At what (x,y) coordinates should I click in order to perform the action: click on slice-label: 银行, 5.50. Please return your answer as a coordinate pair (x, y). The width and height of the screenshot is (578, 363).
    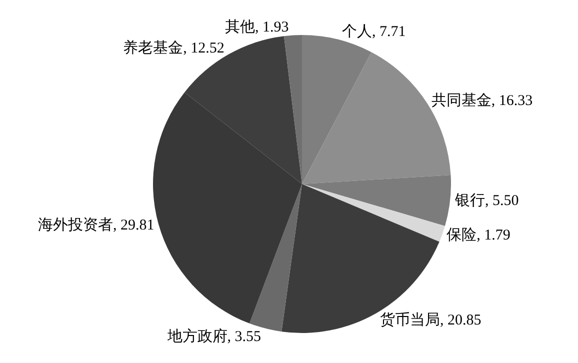
    Looking at the image, I should click on (486, 200).